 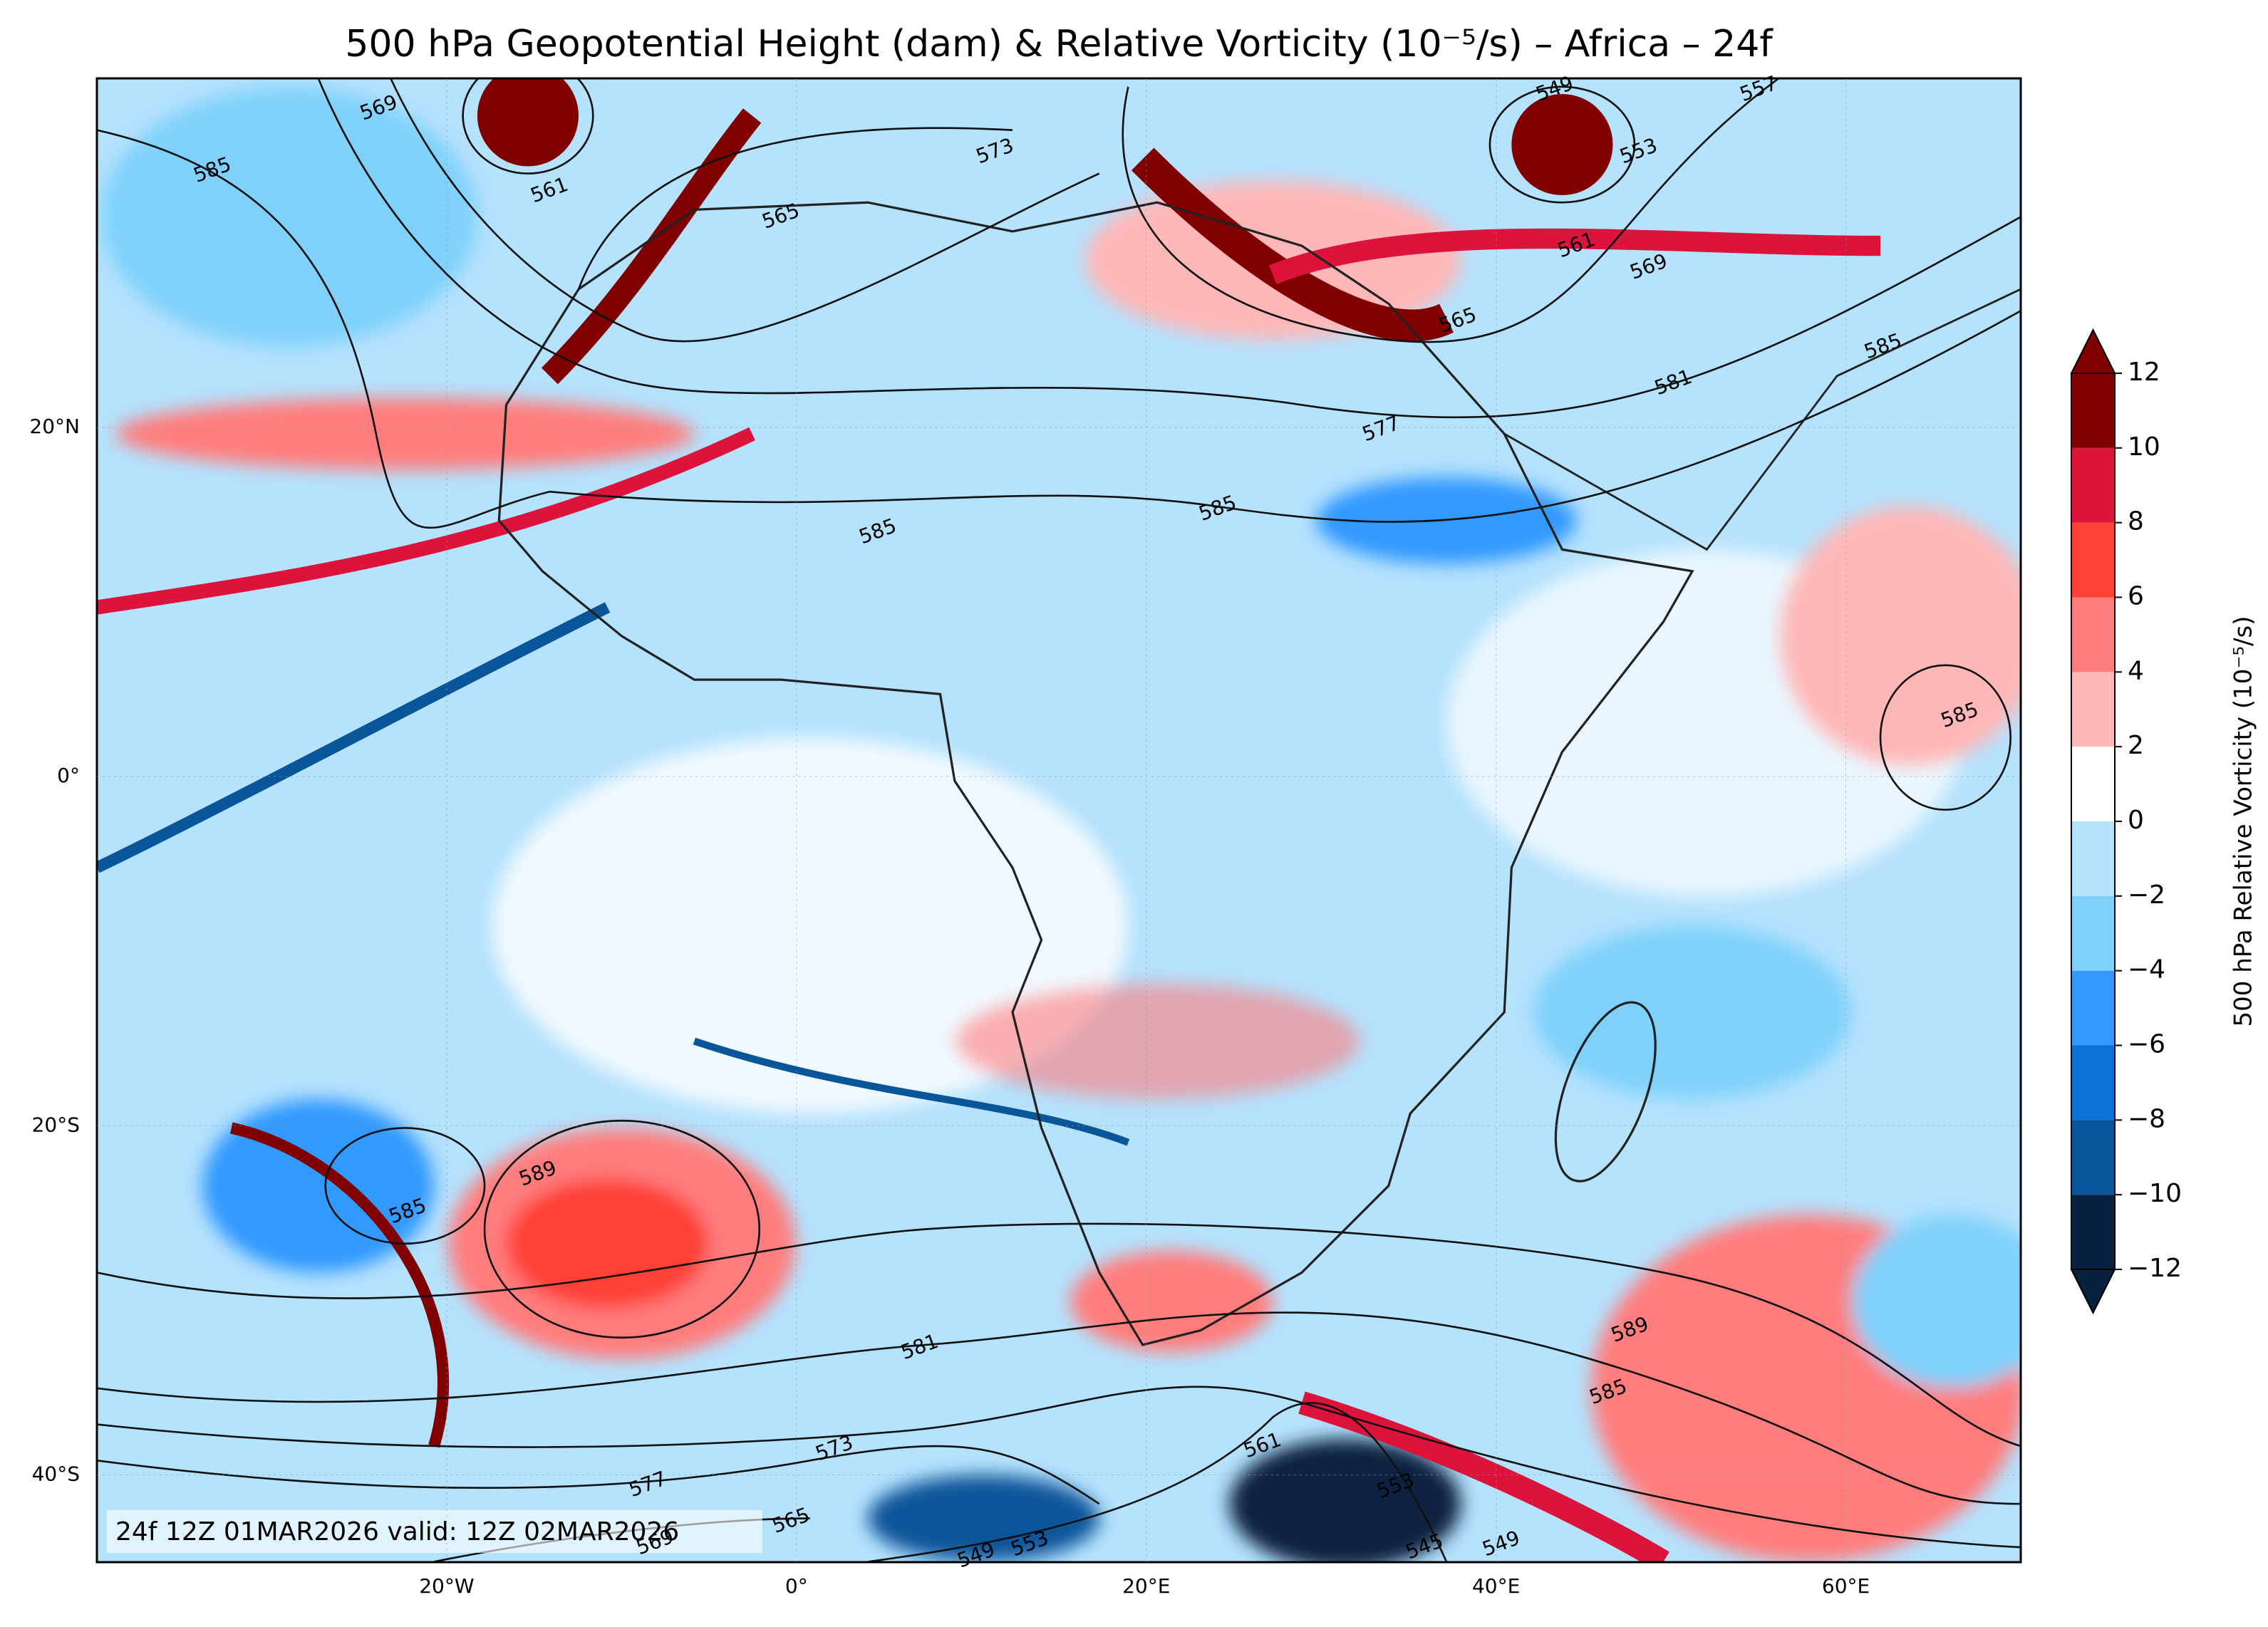 What do you see at coordinates (2146, 1118) in the screenshot?
I see `colorbar-tick-label: −8` at bounding box center [2146, 1118].